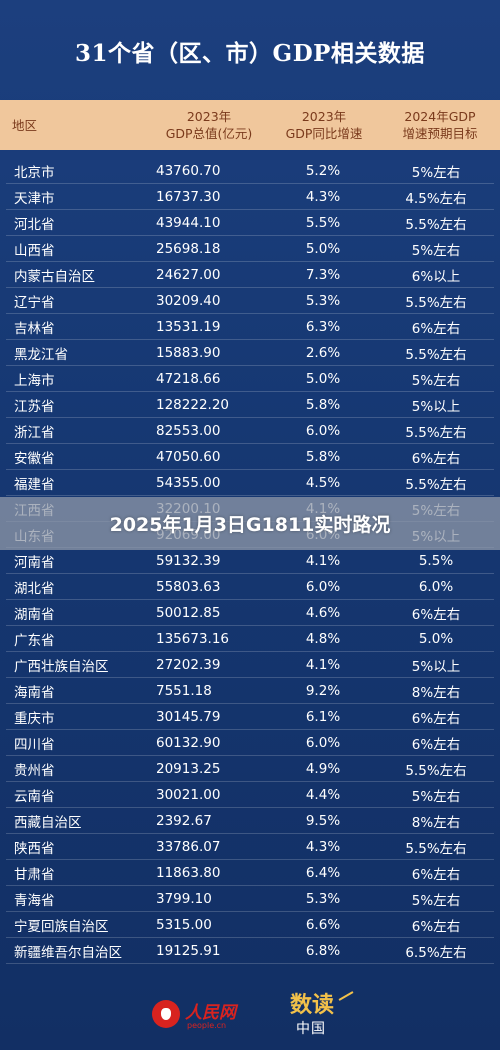 This screenshot has height=1050, width=500. I want to click on cell-gdp: 47218.66, so click(188, 378).